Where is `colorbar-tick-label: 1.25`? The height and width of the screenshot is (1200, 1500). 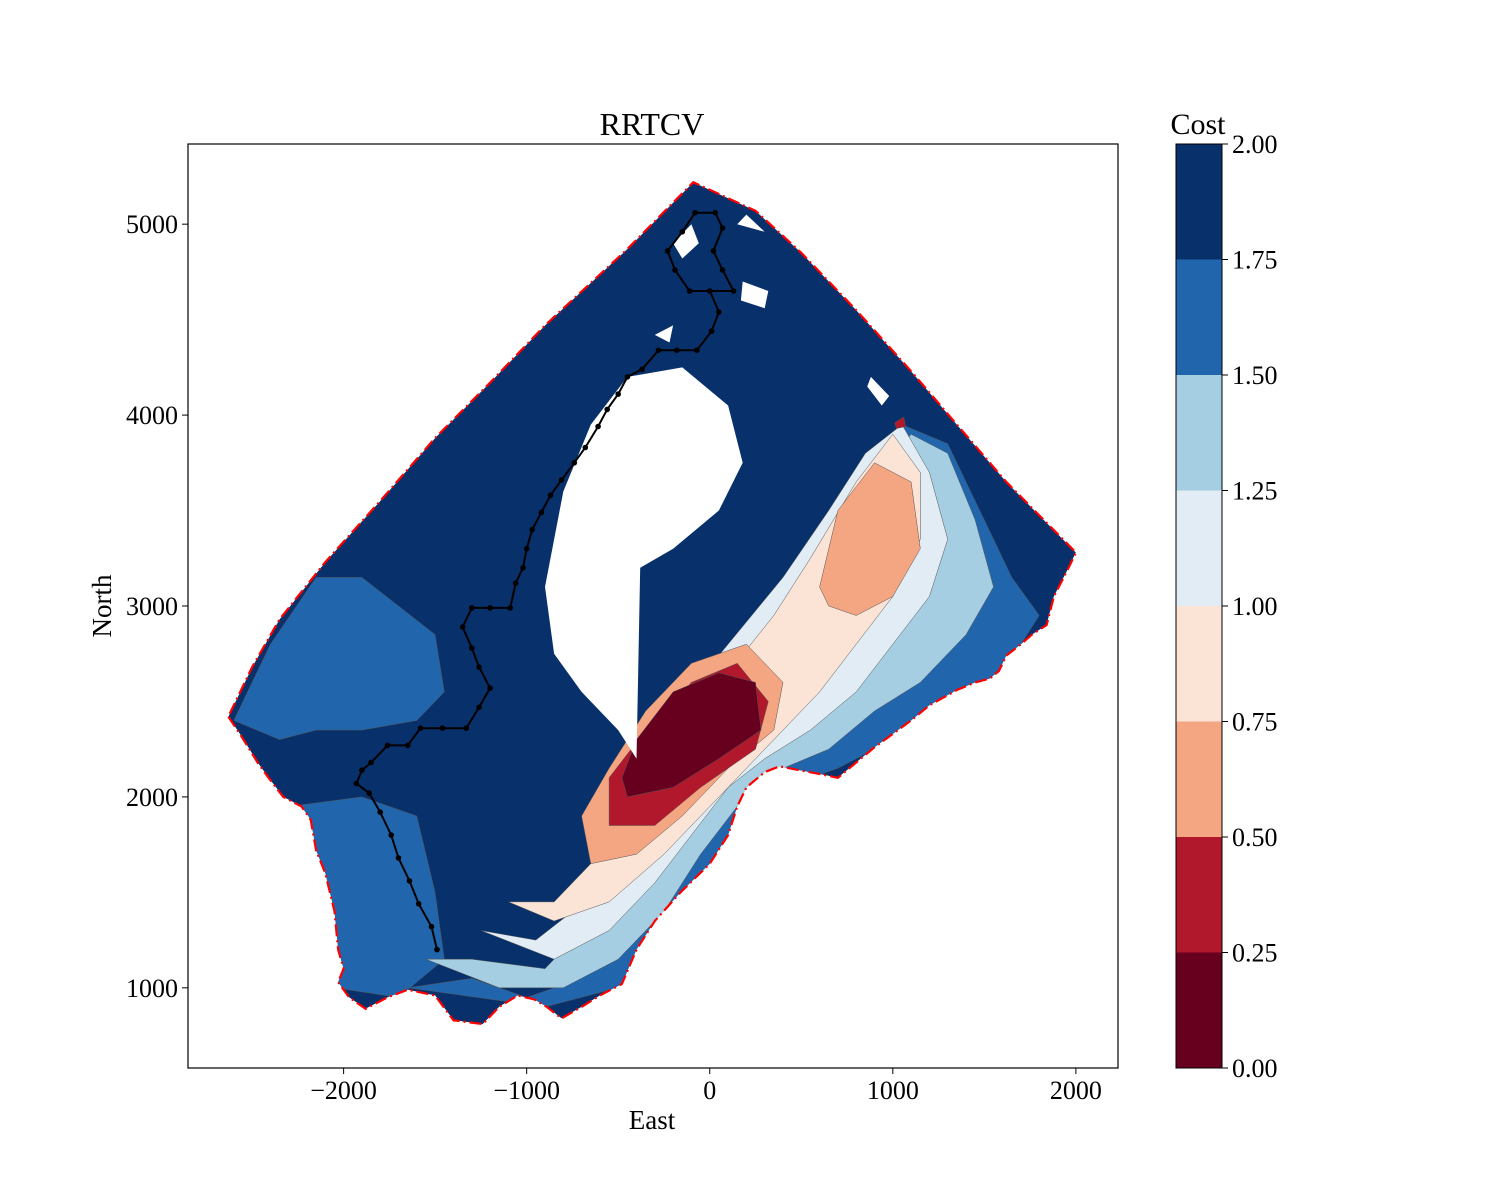
colorbar-tick-label: 1.25 is located at coordinates (1255, 491).